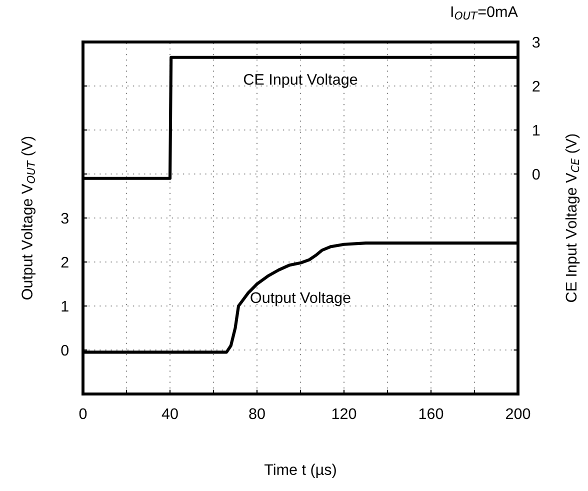 The height and width of the screenshot is (491, 588). What do you see at coordinates (301, 81) in the screenshot?
I see `series-label: CE Input Voltage` at bounding box center [301, 81].